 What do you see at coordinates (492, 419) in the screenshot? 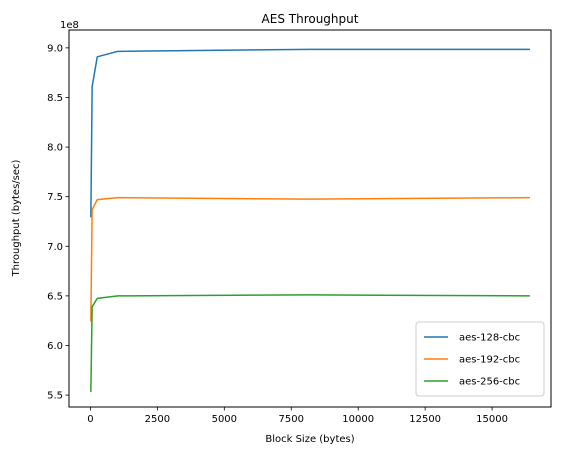
I see `x-tick-label: 15000` at bounding box center [492, 419].